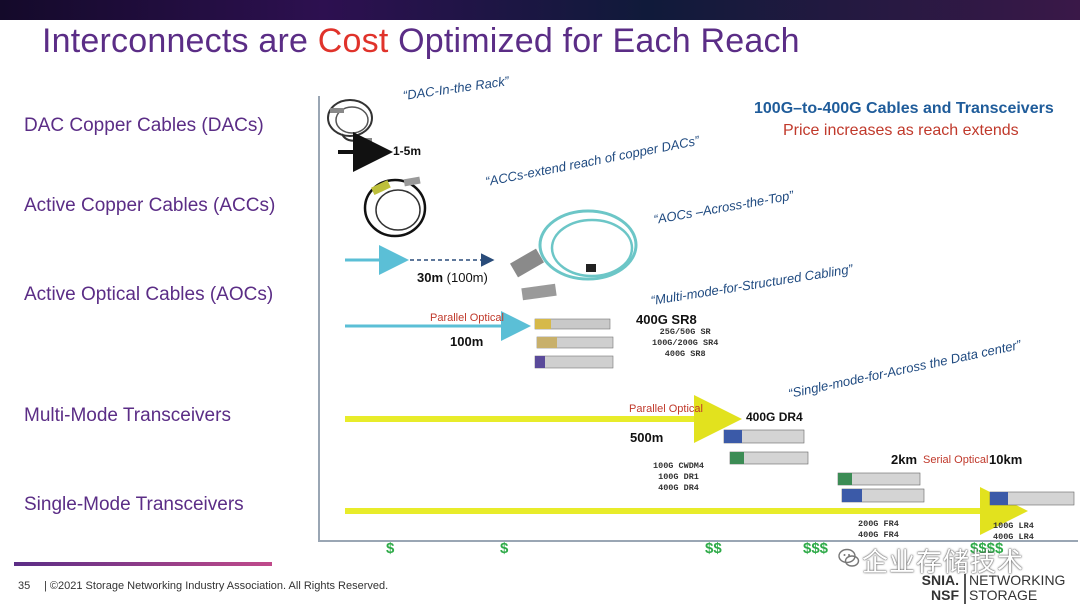  What do you see at coordinates (666, 319) in the screenshot?
I see `product-sr8-title: 400G SR8` at bounding box center [666, 319].